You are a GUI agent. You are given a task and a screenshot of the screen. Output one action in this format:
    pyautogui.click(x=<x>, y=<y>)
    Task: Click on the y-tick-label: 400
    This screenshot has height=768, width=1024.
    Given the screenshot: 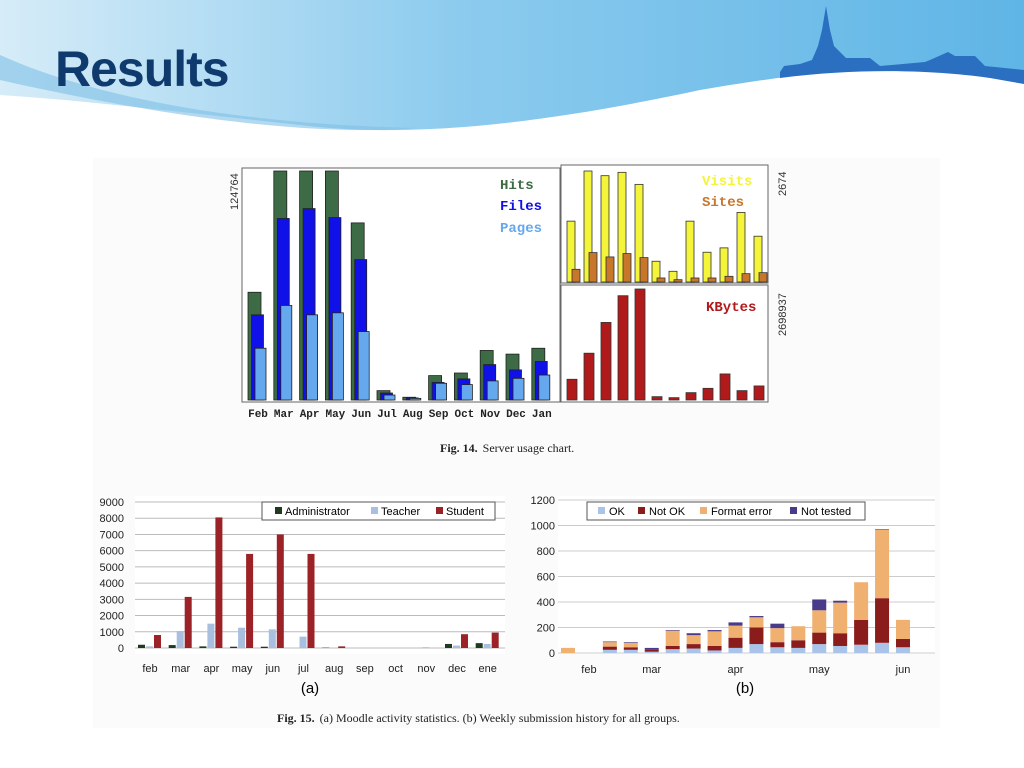 What is the action you would take?
    pyautogui.click(x=546, y=603)
    